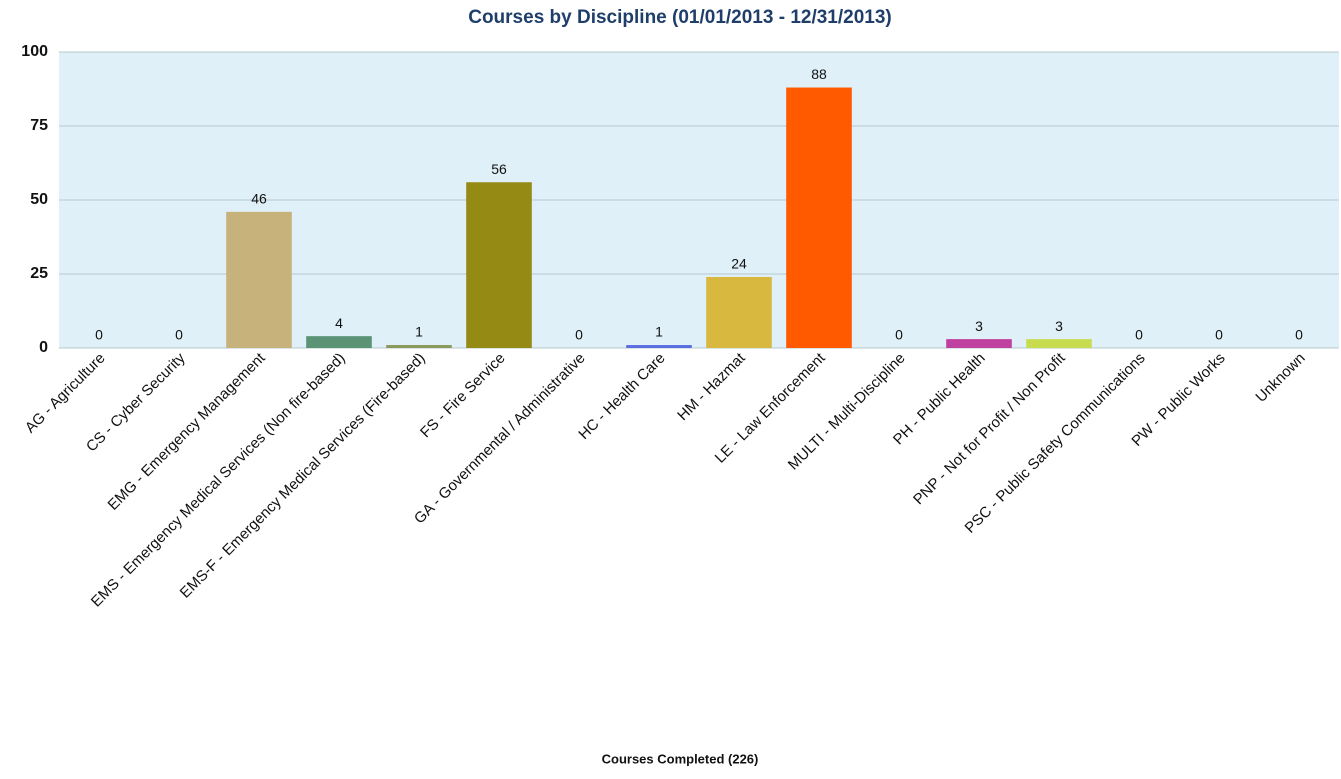 The height and width of the screenshot is (779, 1341). What do you see at coordinates (819, 74) in the screenshot?
I see `data-label: 88` at bounding box center [819, 74].